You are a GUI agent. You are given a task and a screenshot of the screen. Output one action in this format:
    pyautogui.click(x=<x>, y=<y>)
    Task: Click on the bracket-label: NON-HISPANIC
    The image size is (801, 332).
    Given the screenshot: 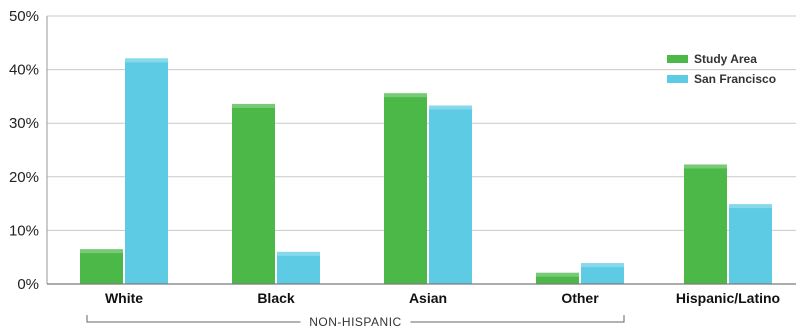 What is the action you would take?
    pyautogui.click(x=355, y=322)
    